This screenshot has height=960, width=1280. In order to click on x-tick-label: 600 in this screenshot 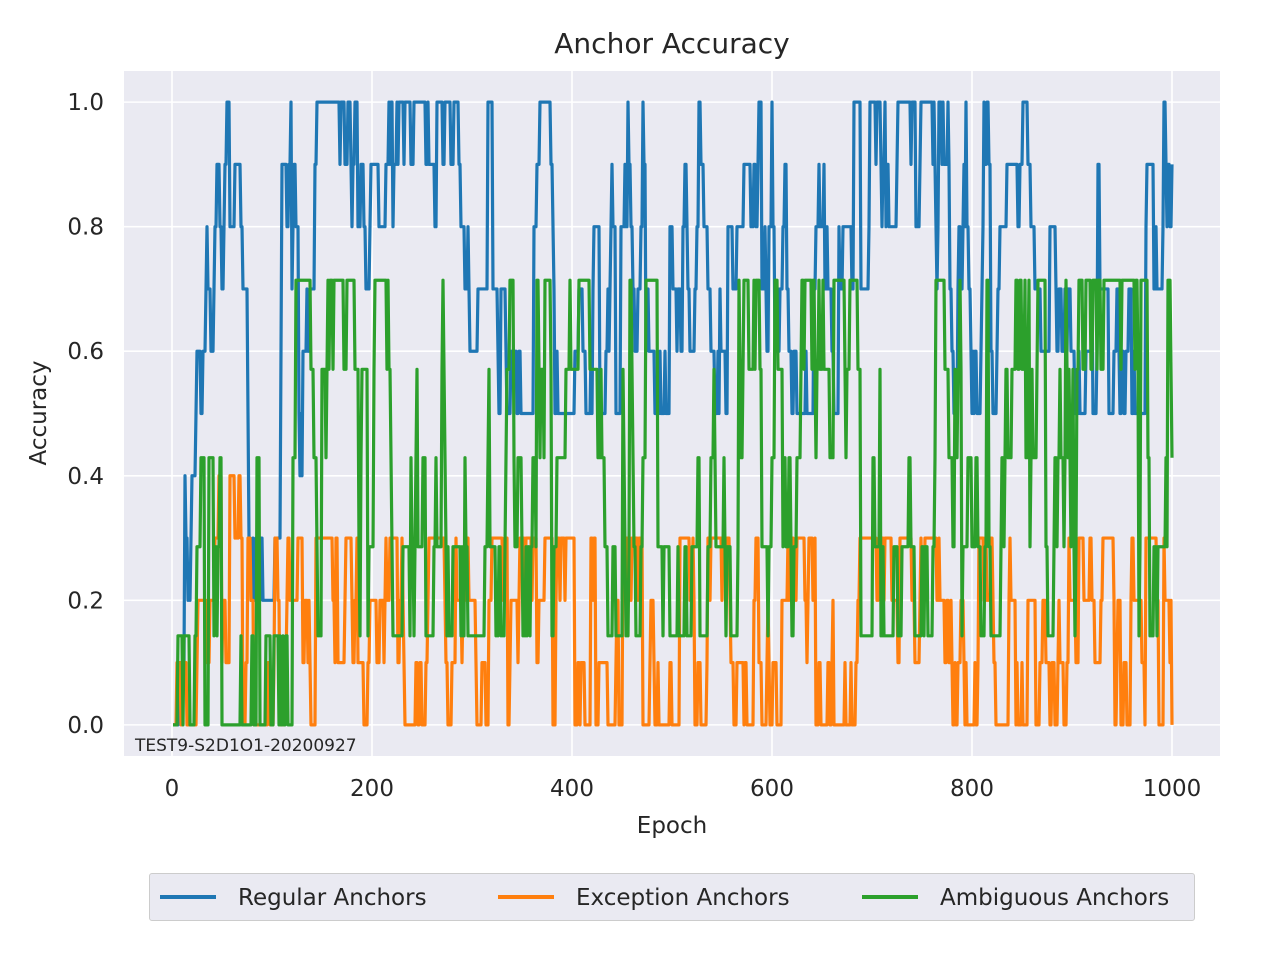, I will do `click(772, 789)`.